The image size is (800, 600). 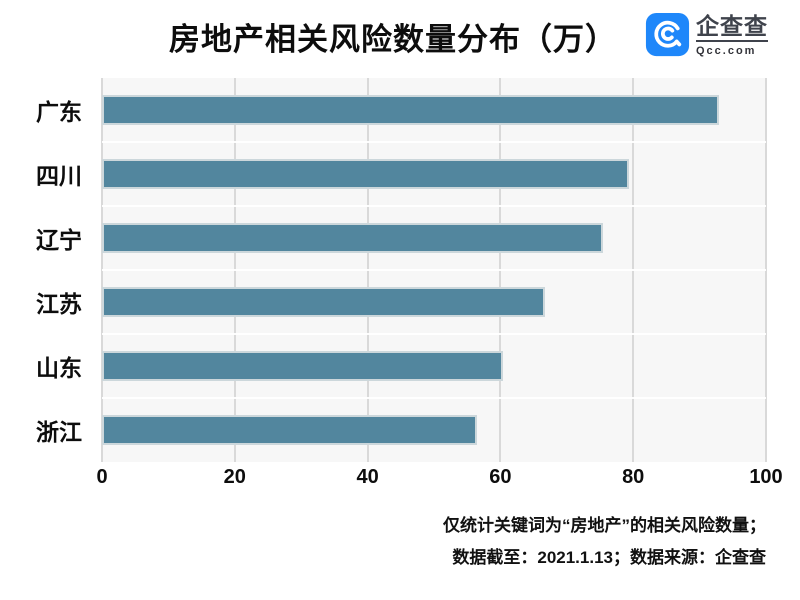 What do you see at coordinates (604, 525) in the screenshot?
I see `footer-line-1: 仅统计关键词为“房地产”的相关风险数量；` at bounding box center [604, 525].